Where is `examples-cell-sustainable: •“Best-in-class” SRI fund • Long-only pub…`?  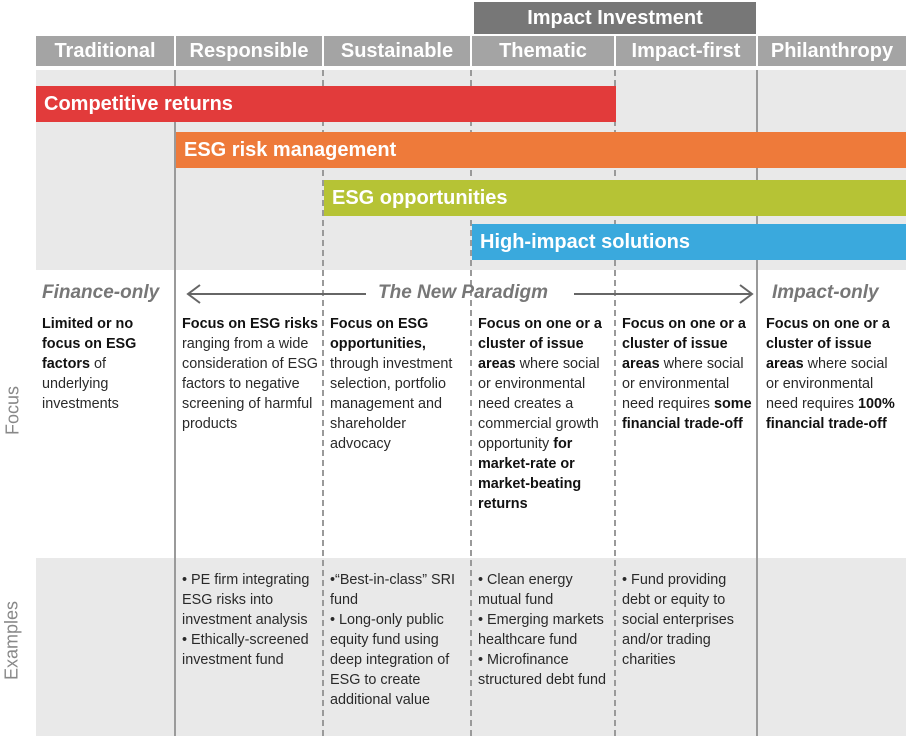 examples-cell-sustainable: •“Best-in-class” SRI fund • Long-only pub… is located at coordinates (398, 640).